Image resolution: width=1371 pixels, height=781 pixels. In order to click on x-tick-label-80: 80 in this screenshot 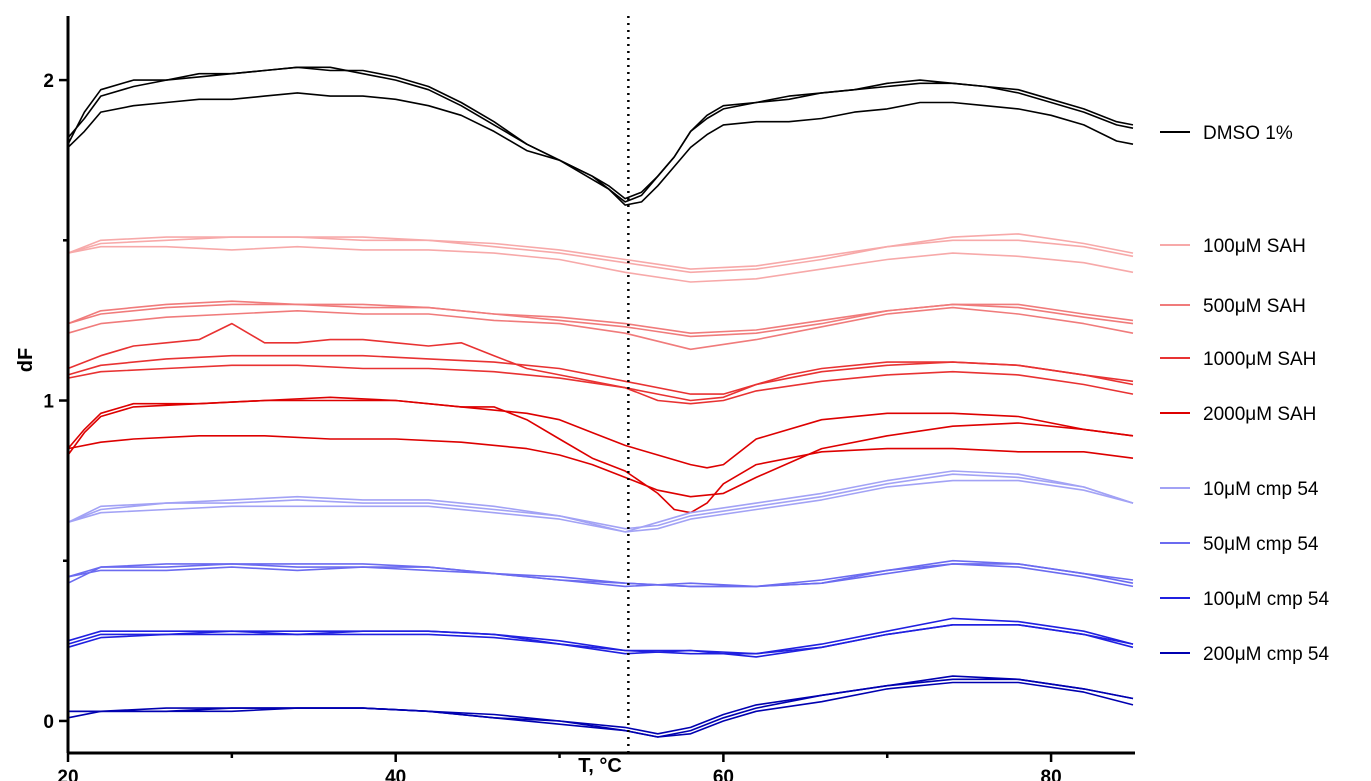, I will do `click(1051, 774)`.